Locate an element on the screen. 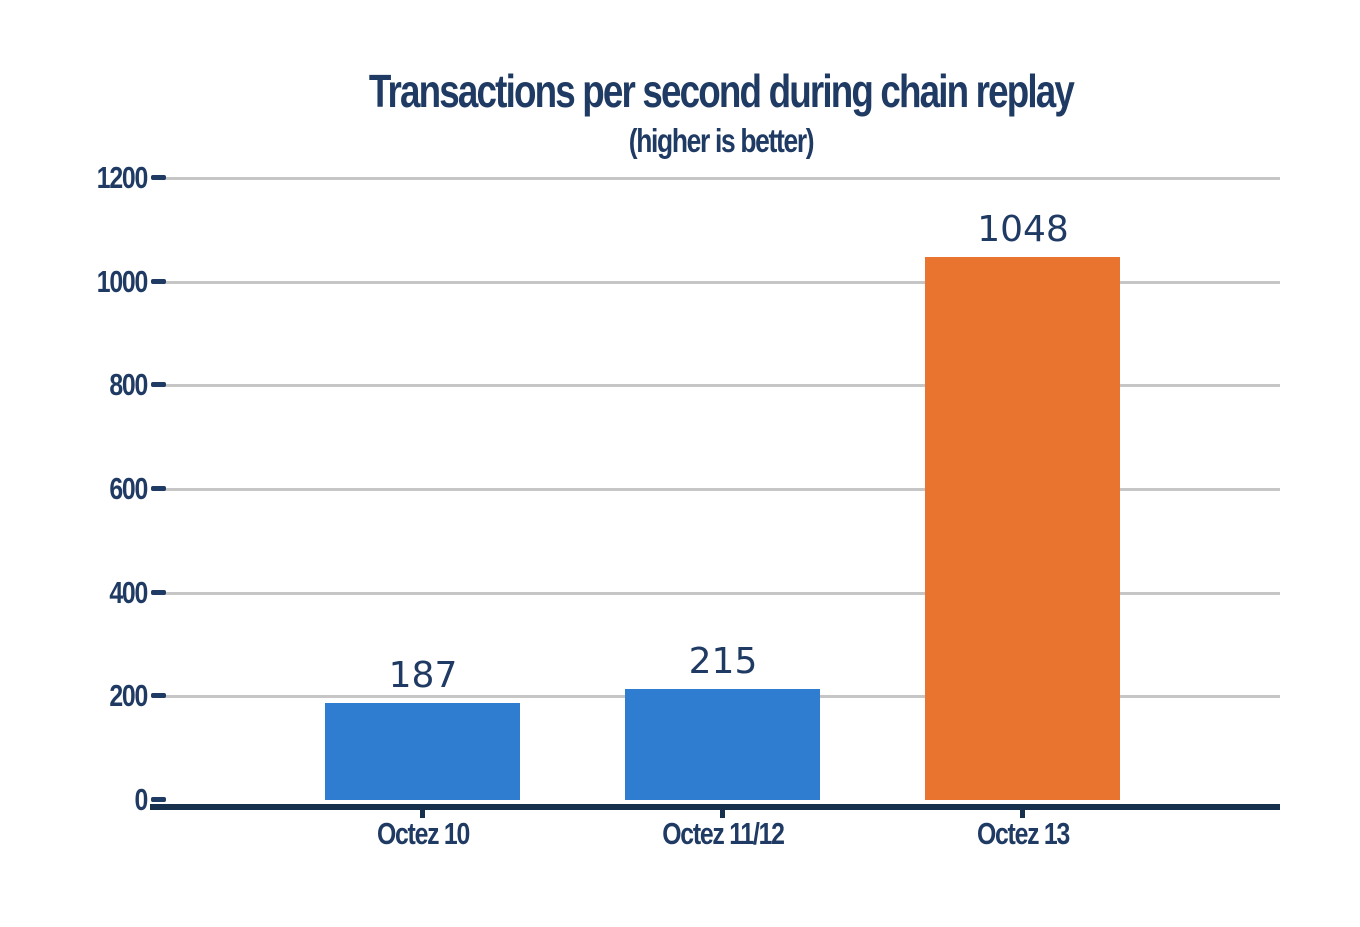  y-tick-label-0: 0 is located at coordinates (141, 799).